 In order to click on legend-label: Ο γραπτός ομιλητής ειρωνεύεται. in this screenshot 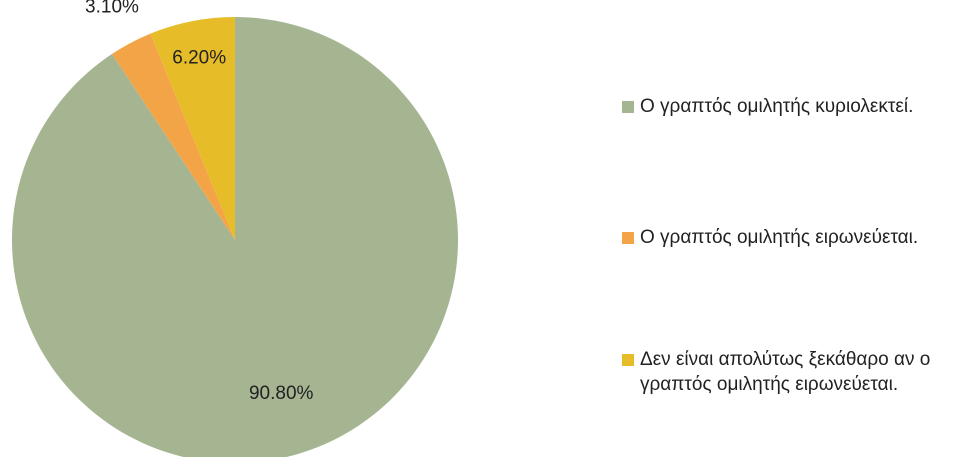, I will do `click(779, 237)`.